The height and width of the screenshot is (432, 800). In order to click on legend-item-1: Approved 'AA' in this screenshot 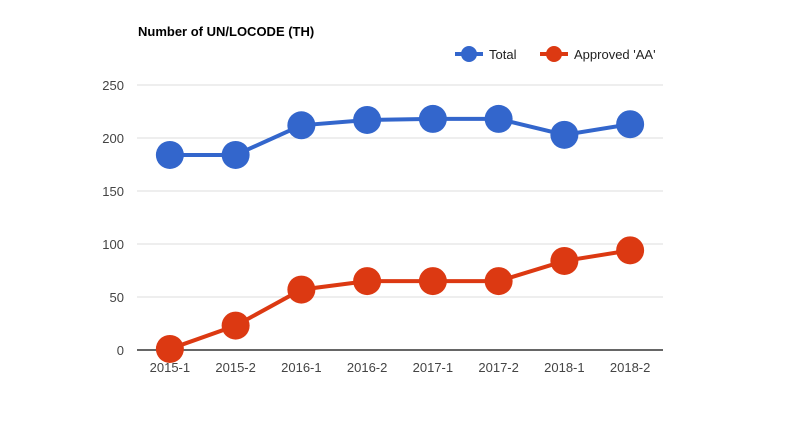, I will do `click(598, 54)`.